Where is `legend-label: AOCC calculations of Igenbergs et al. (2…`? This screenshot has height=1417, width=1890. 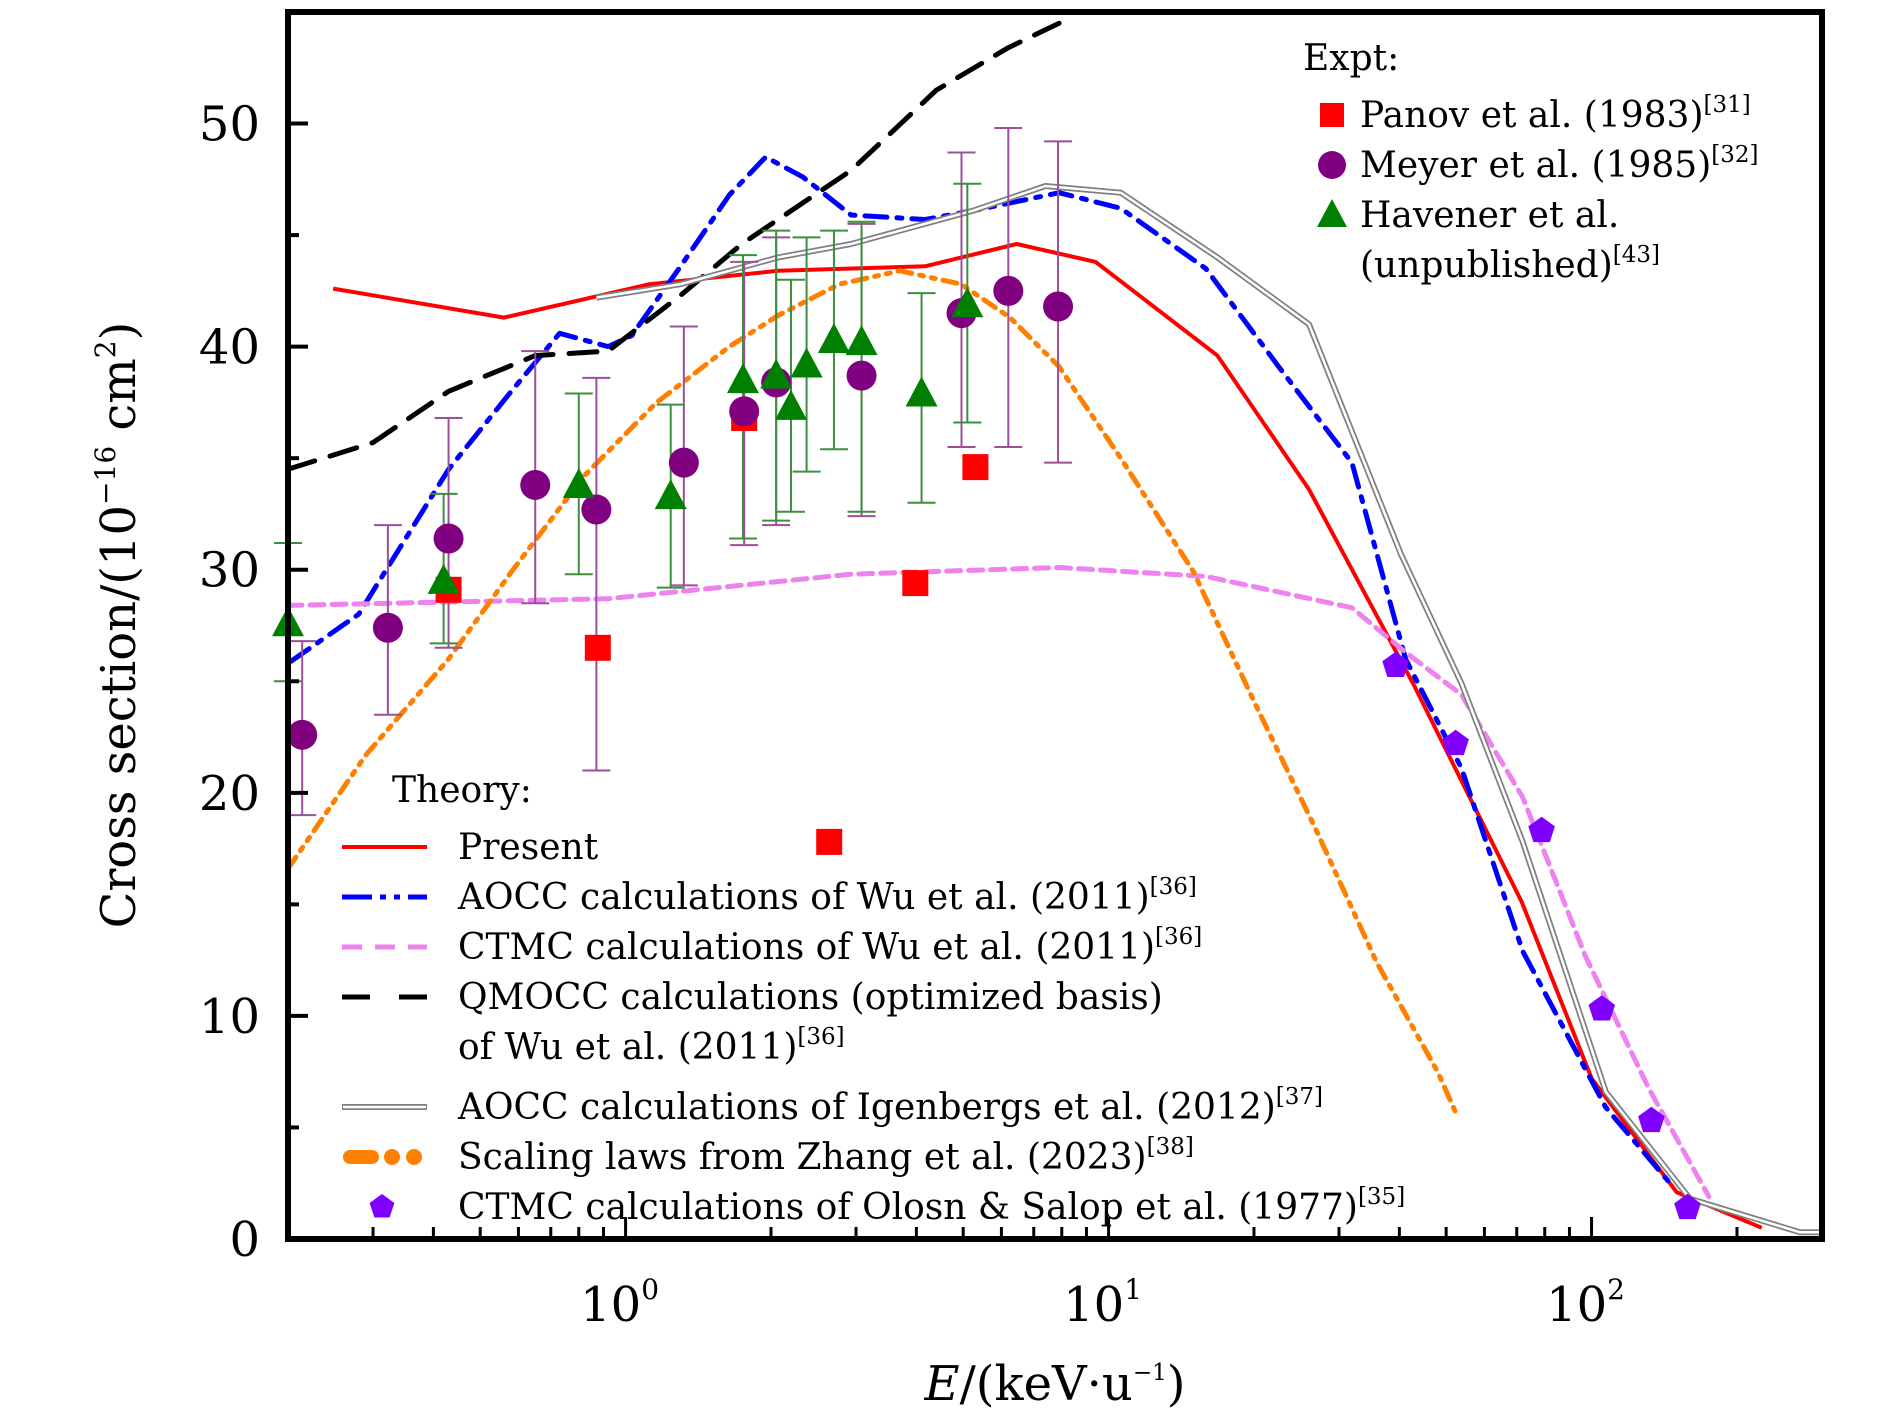
legend-label: AOCC calculations of Igenbergs et al. (2… is located at coordinates (890, 1106).